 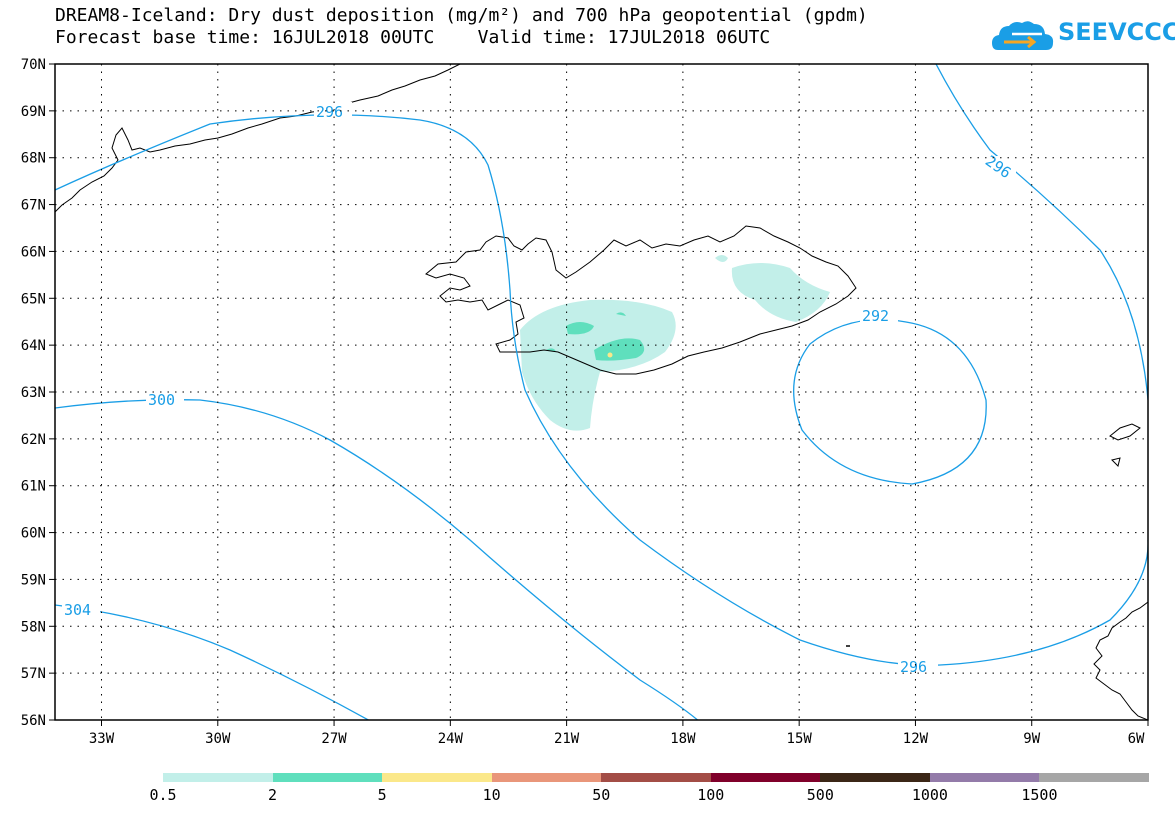 What do you see at coordinates (33, 674) in the screenshot?
I see `lat-label: 57N` at bounding box center [33, 674].